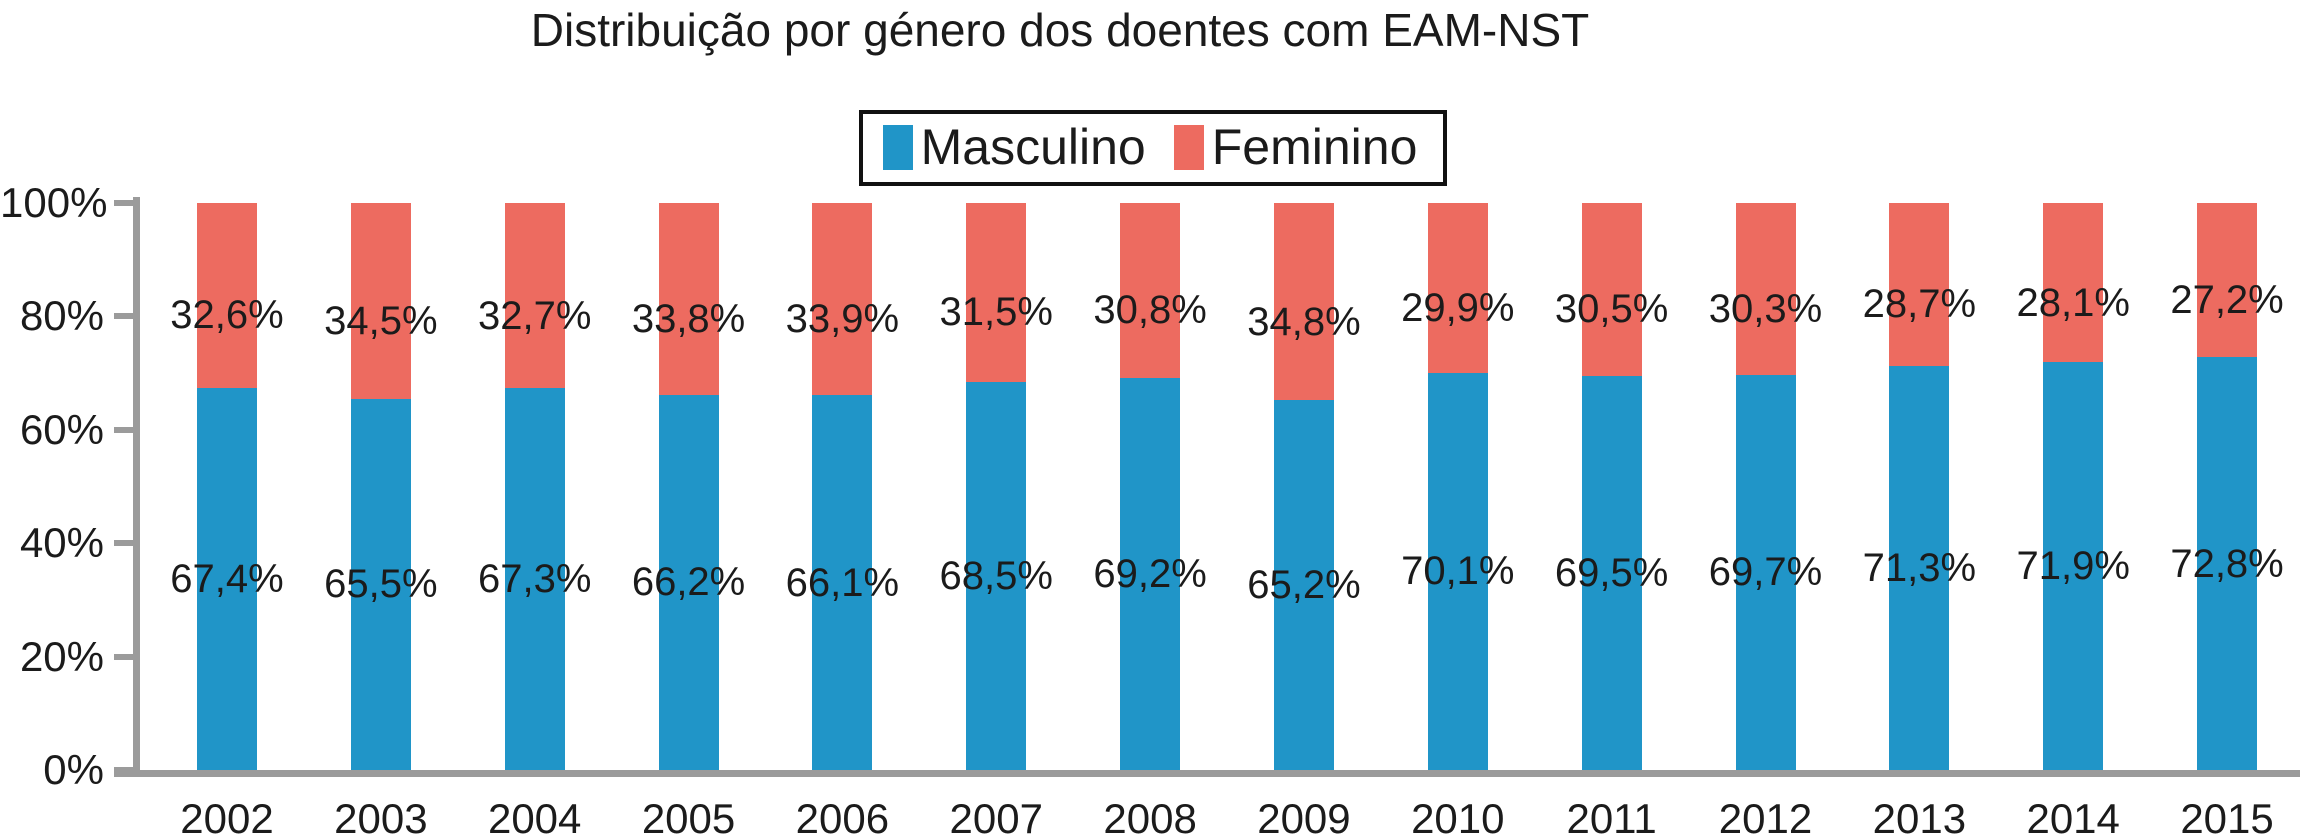  I want to click on y-axis-label: 80%, so click(61, 316).